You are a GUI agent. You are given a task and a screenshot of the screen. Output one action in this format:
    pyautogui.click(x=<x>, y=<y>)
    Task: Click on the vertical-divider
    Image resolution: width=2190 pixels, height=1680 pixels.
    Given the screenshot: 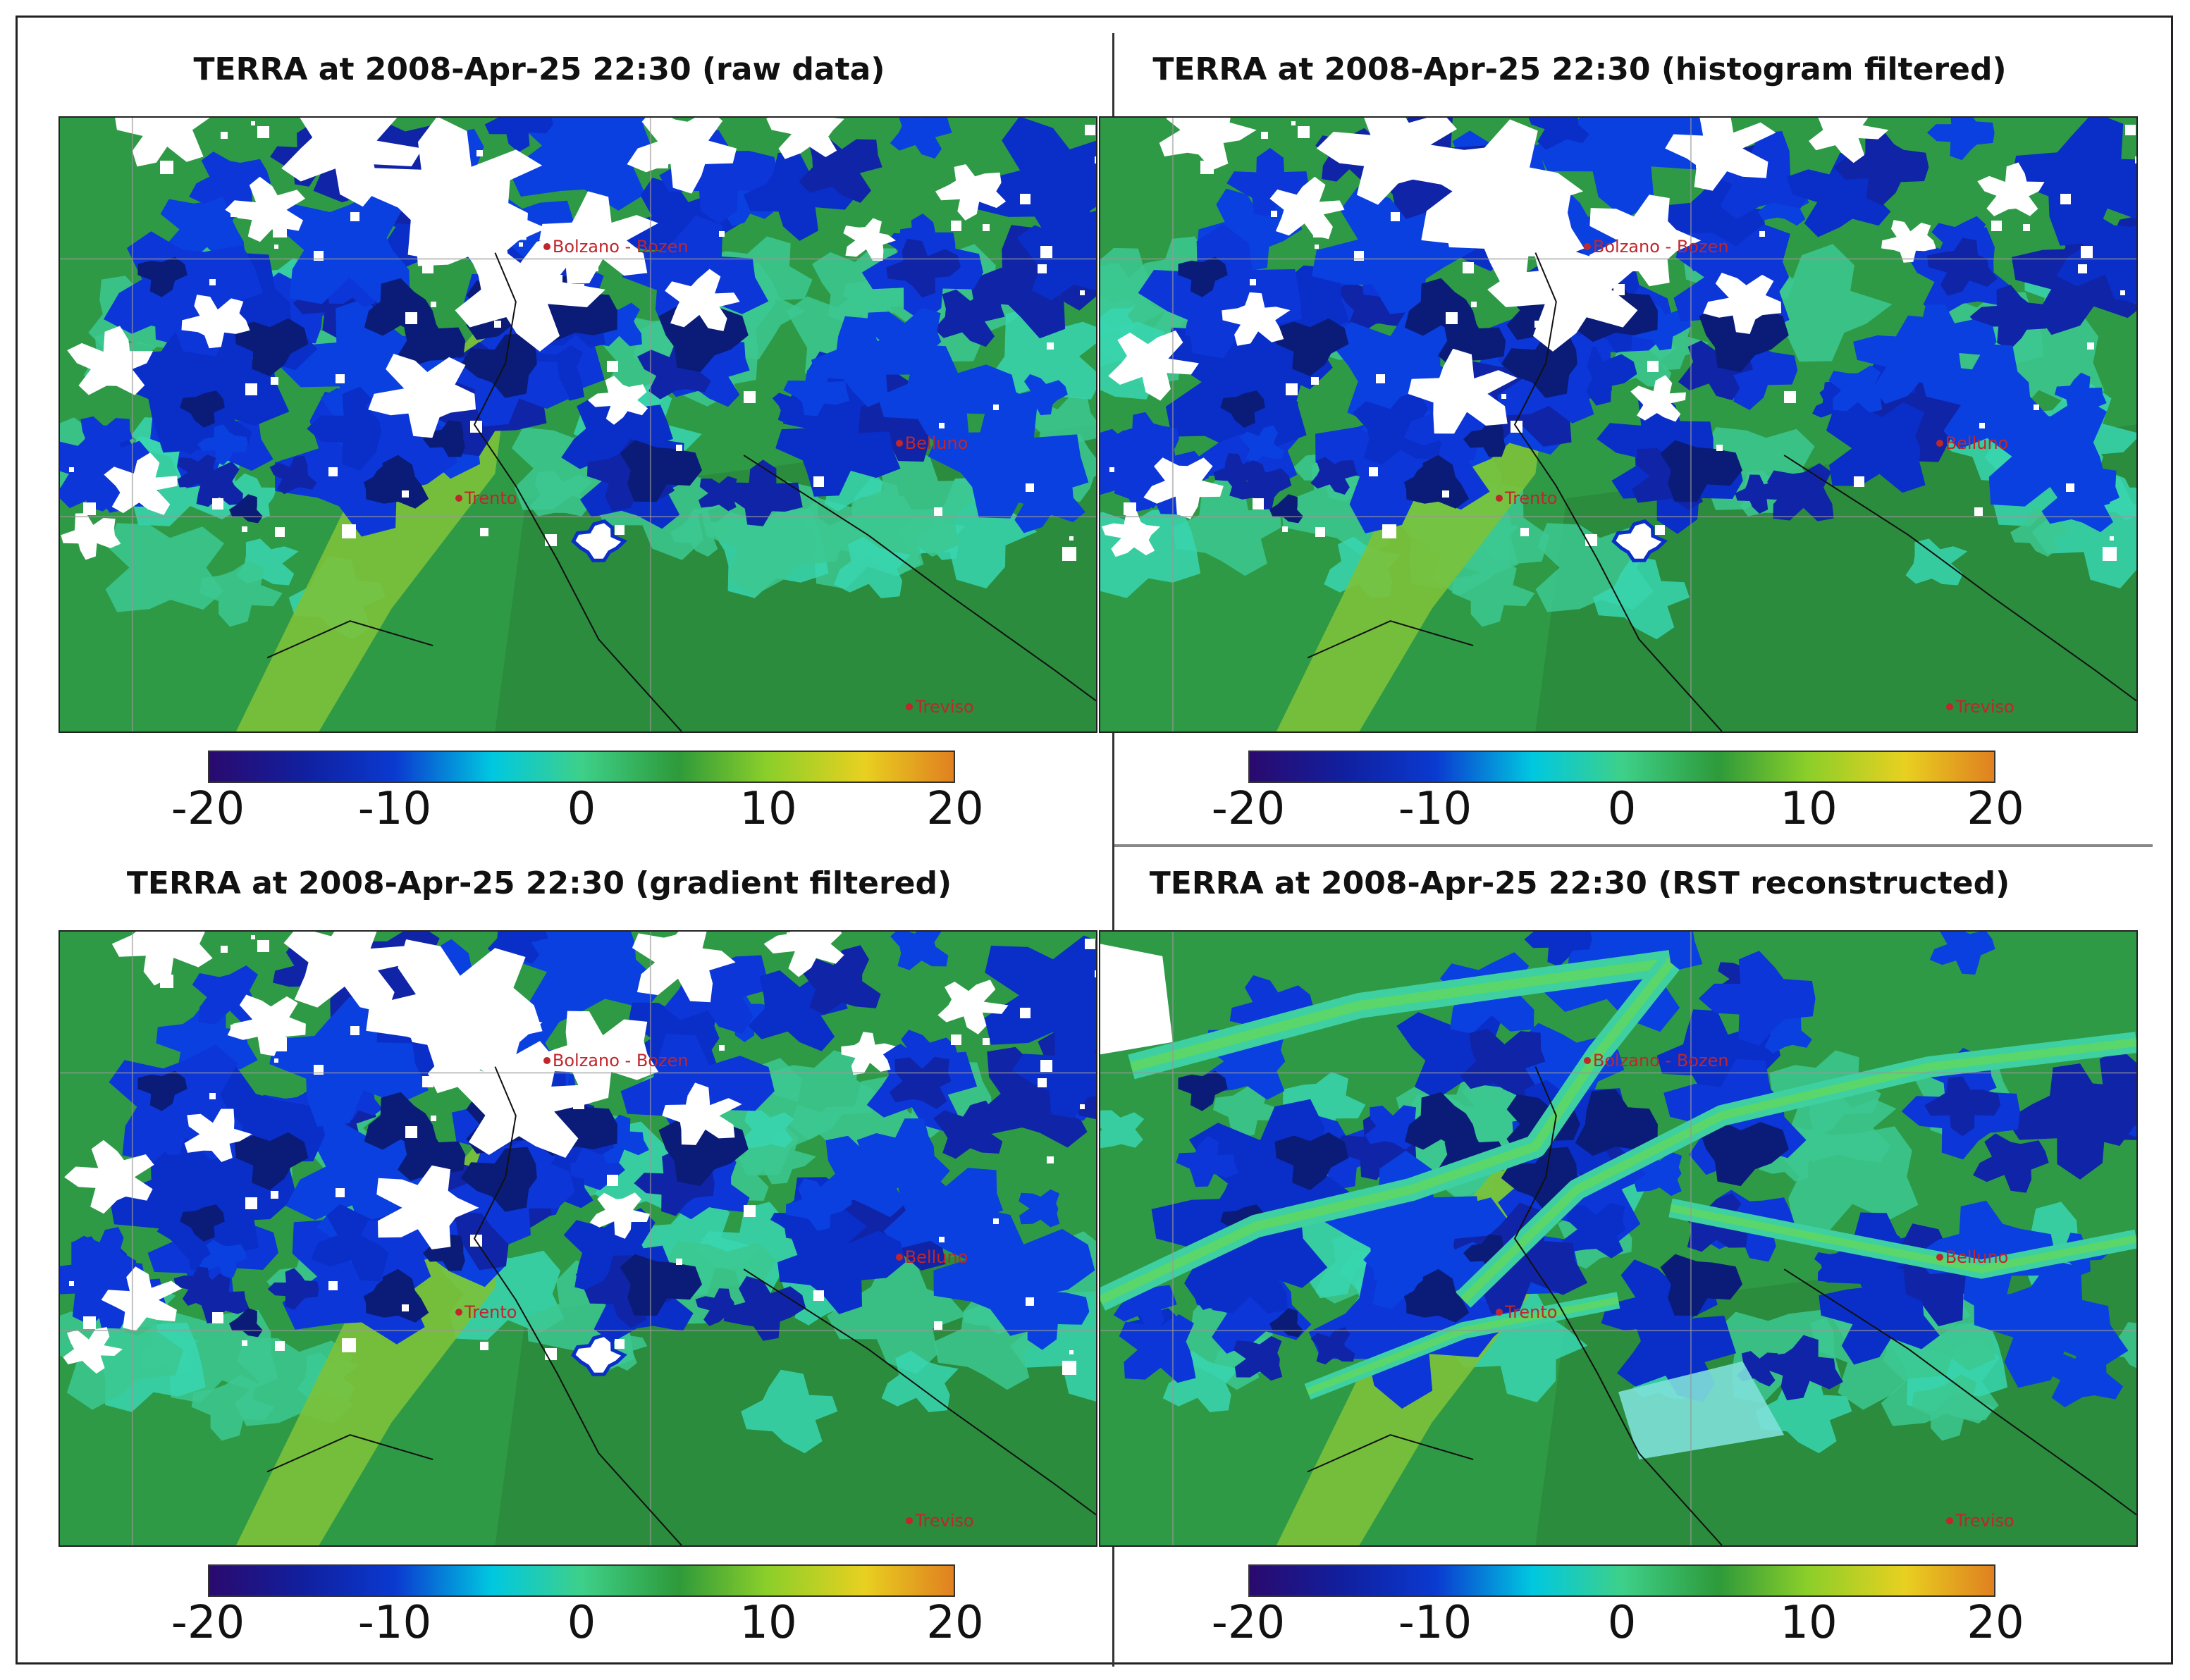 What is the action you would take?
    pyautogui.click(x=1113, y=850)
    